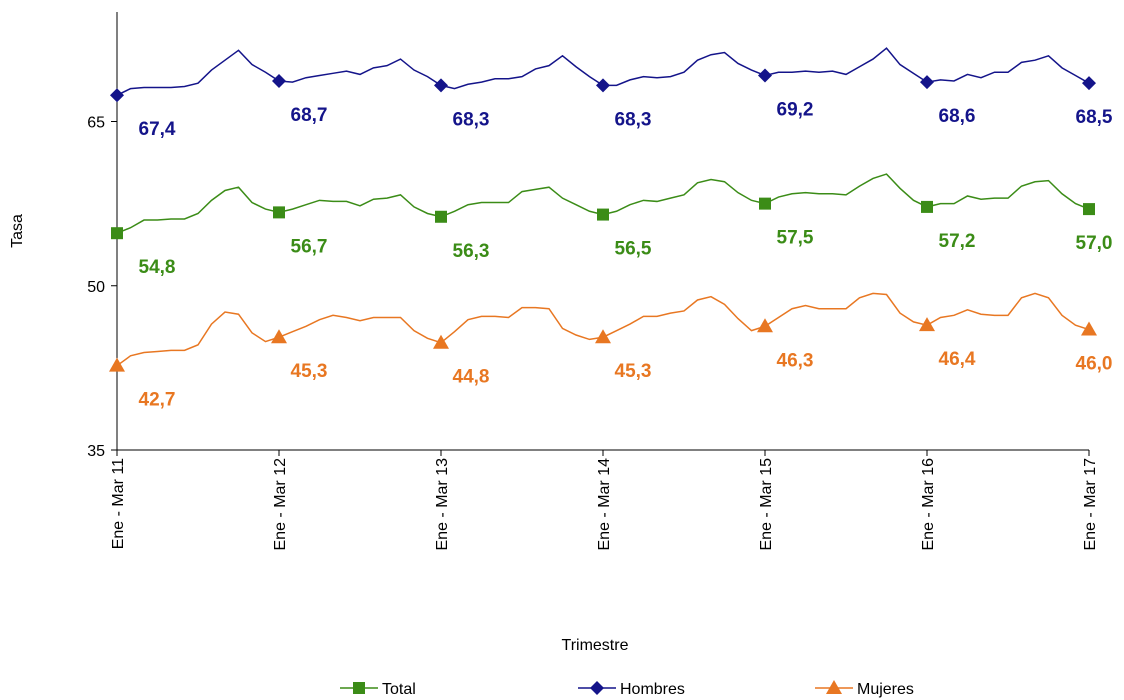 This screenshot has height=700, width=1124. Describe the element at coordinates (957, 359) in the screenshot. I see `data-label: 46,4` at that location.